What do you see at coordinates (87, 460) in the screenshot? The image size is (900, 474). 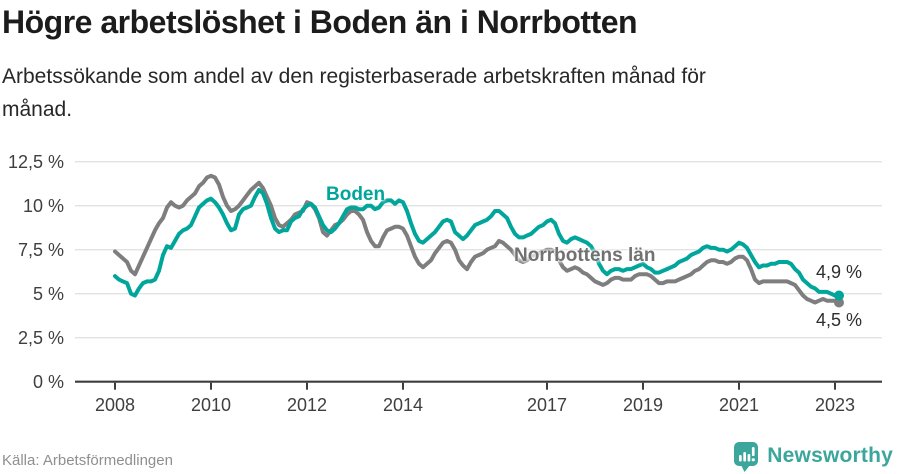 I see `source-attribution: Källa: Arbetsförmedlingen` at bounding box center [87, 460].